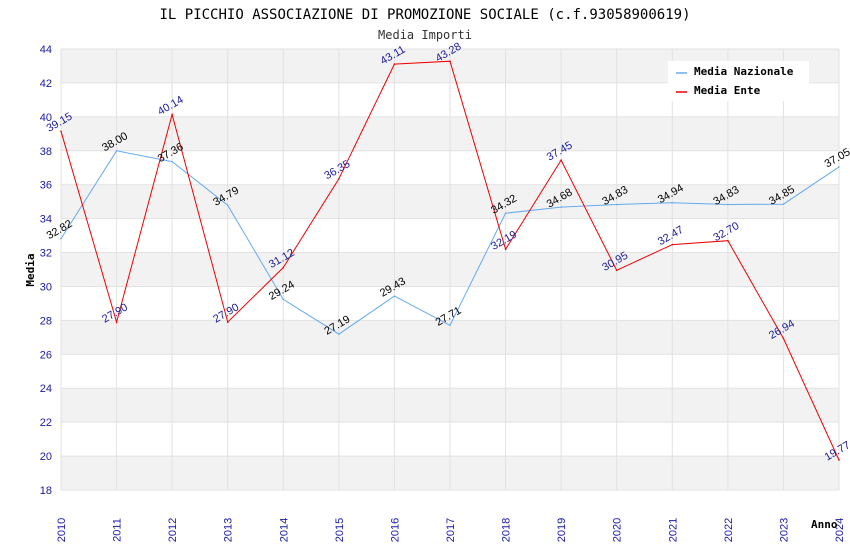 The width and height of the screenshot is (850, 550). I want to click on y-tick-label: 26, so click(46, 355).